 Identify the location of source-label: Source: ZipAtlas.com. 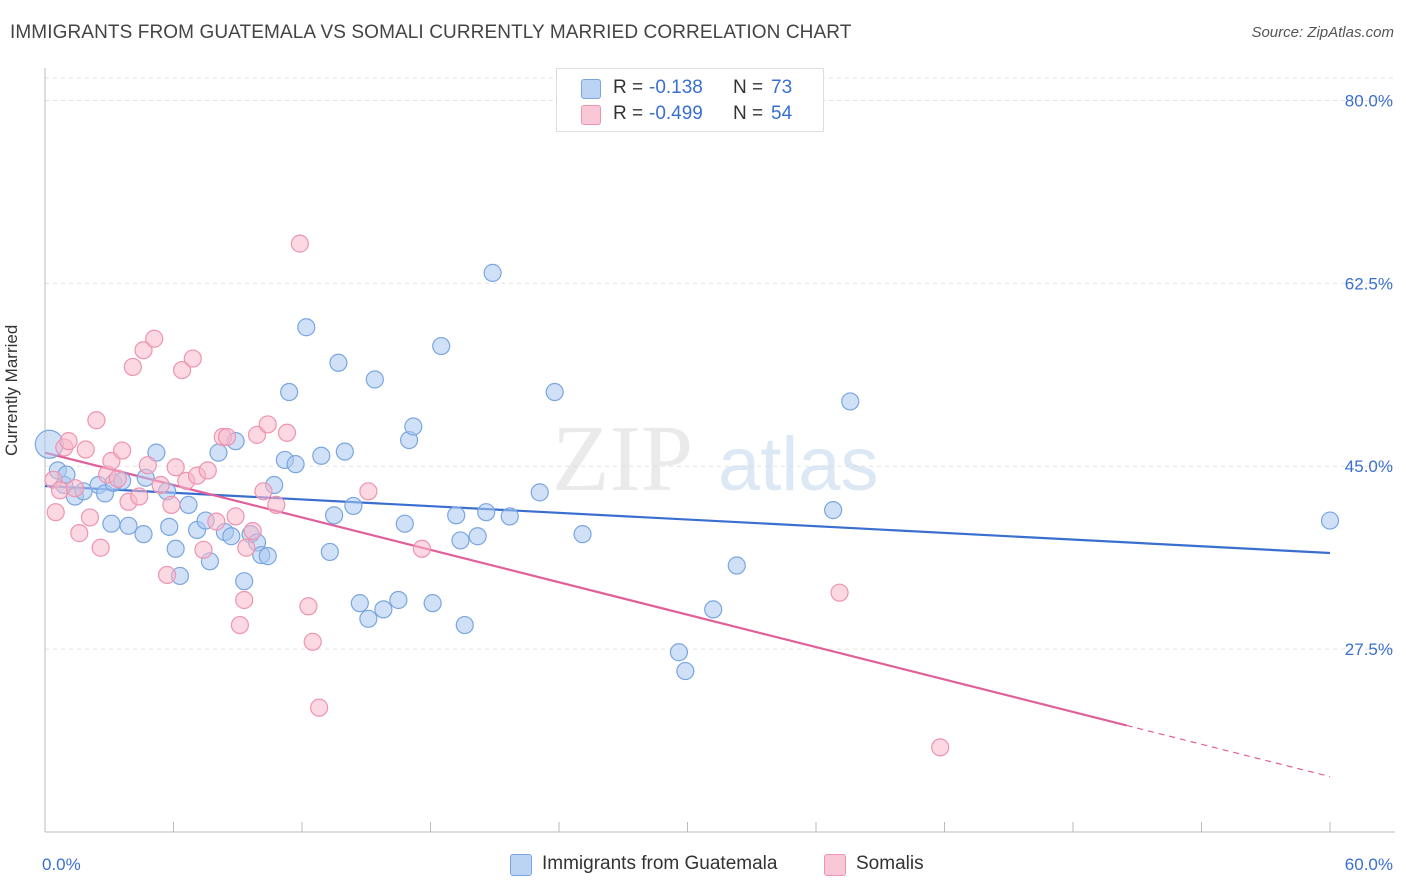
(1322, 32).